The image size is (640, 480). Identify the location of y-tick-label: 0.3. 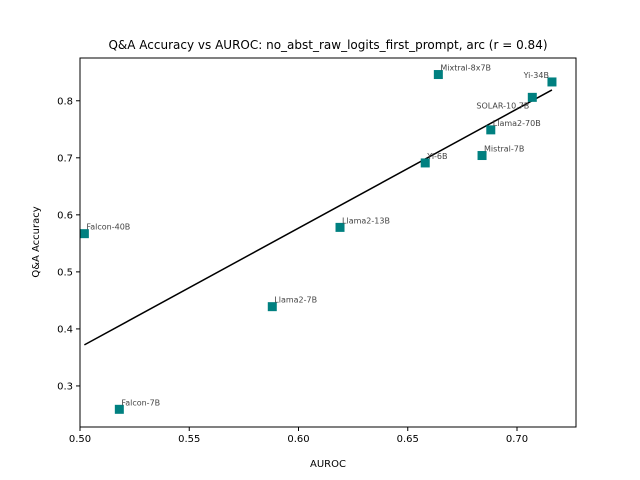
(65, 386).